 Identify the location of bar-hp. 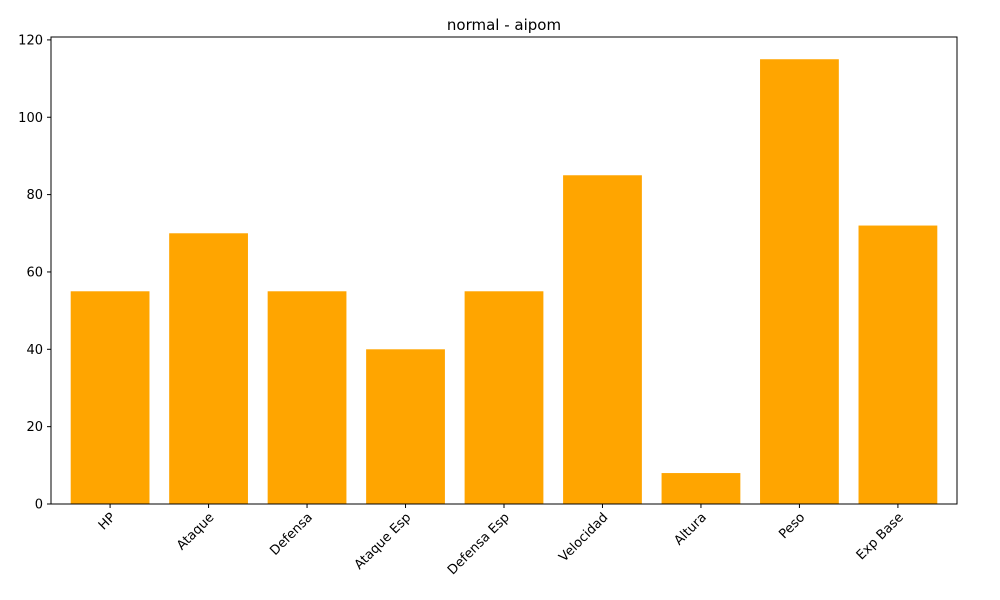
(110, 397).